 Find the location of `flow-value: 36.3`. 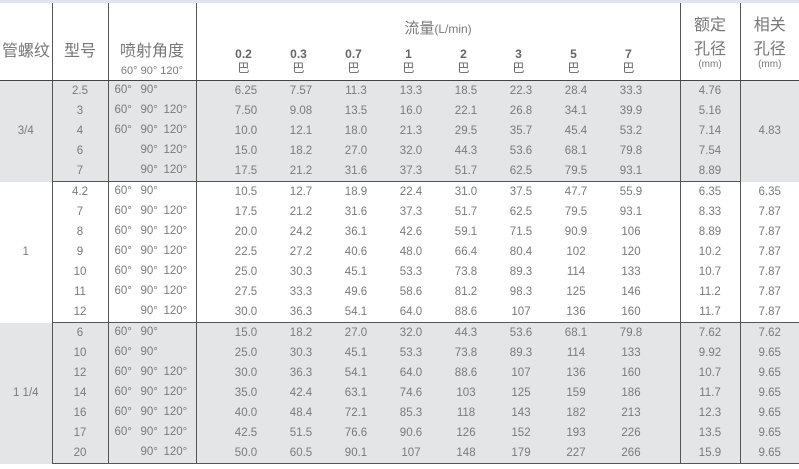

flow-value: 36.3 is located at coordinates (301, 373).